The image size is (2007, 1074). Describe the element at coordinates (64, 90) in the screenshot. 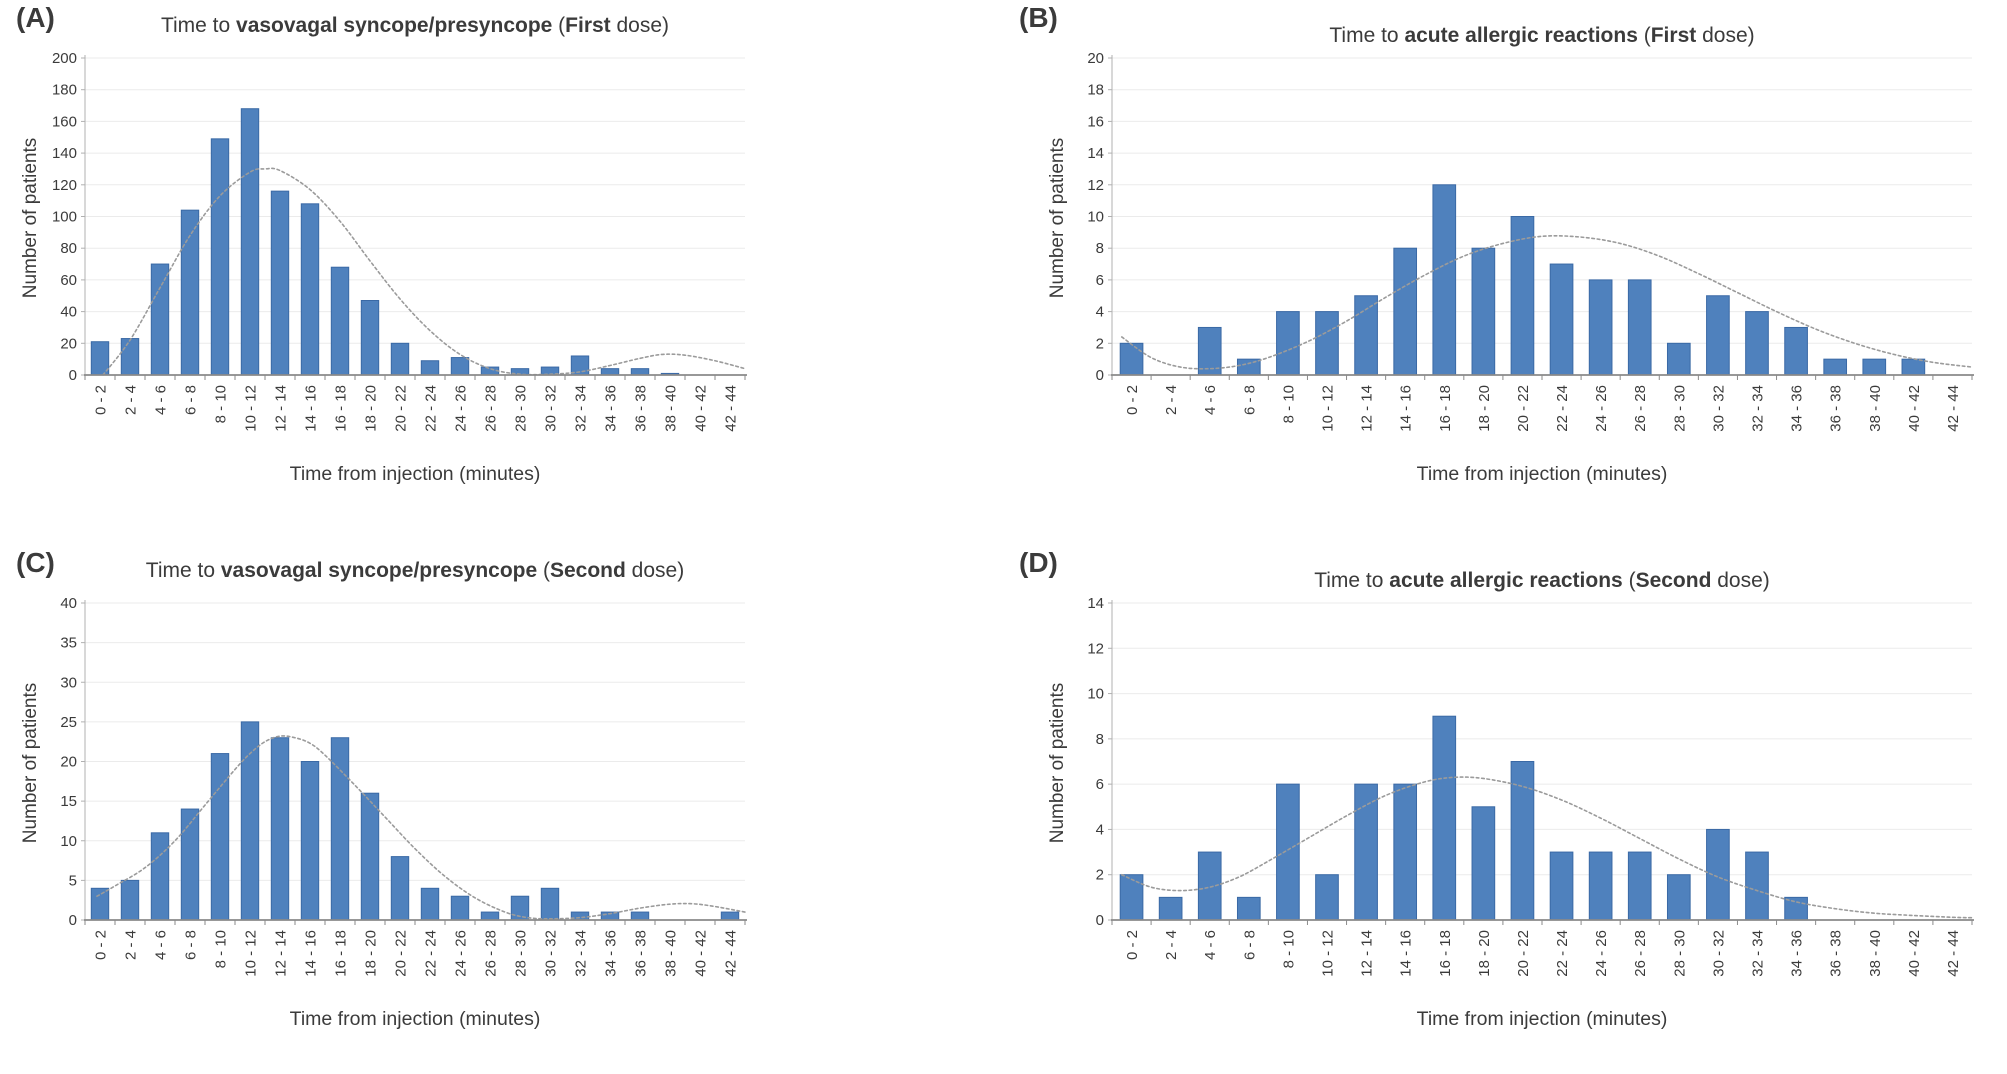

I see `svg-text: 180` at that location.